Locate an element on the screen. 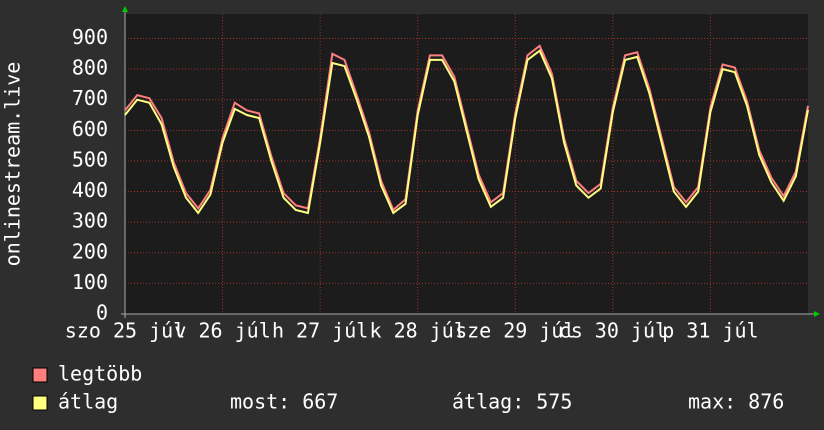  y-tick-label: 400 is located at coordinates (90, 190).